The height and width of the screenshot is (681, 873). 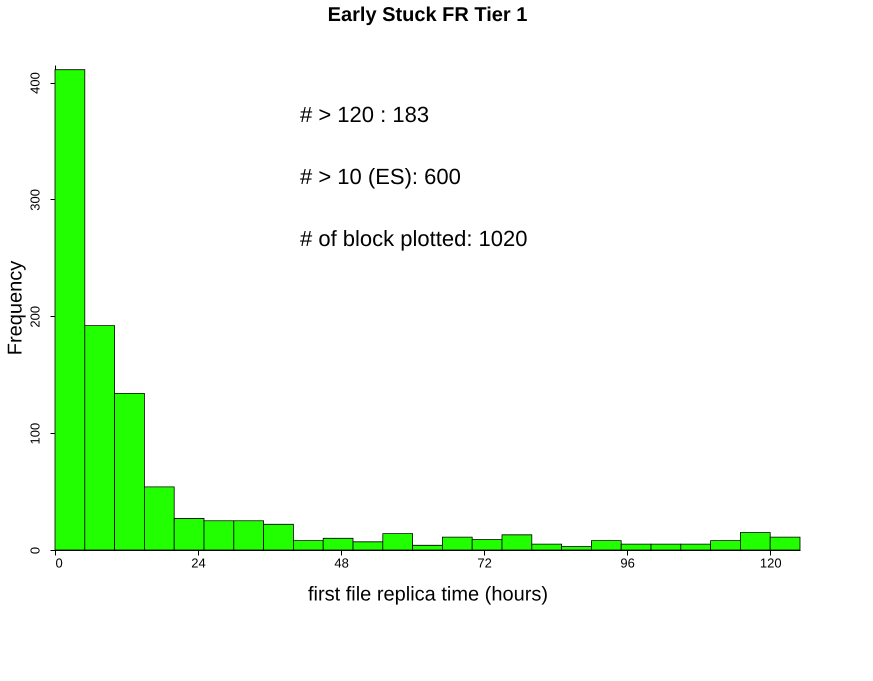 What do you see at coordinates (15, 308) in the screenshot?
I see `y-axis-title: Frequency` at bounding box center [15, 308].